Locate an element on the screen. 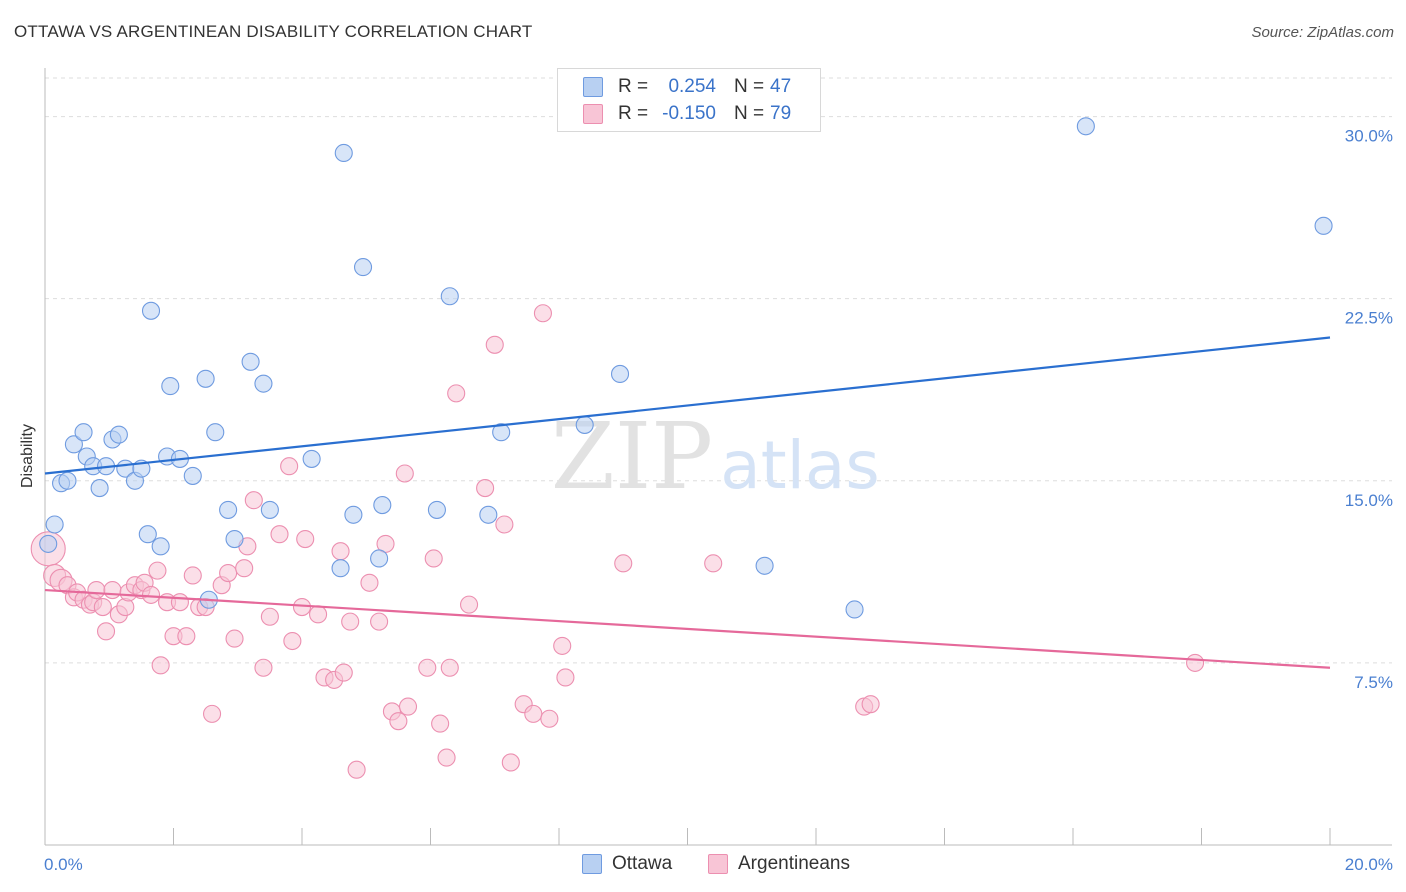 The height and width of the screenshot is (892, 1406). legend-row-ottawa: R = 0.254 N = 47 is located at coordinates (689, 87).